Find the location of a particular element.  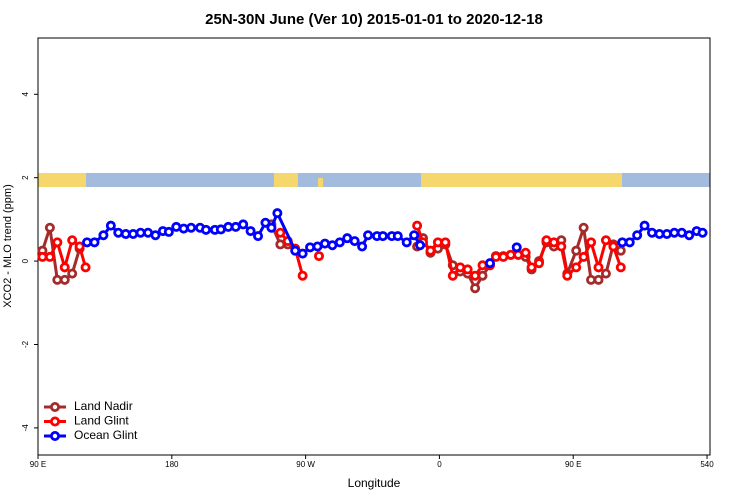

y-tick-label: 2 is located at coordinates (25, 177).